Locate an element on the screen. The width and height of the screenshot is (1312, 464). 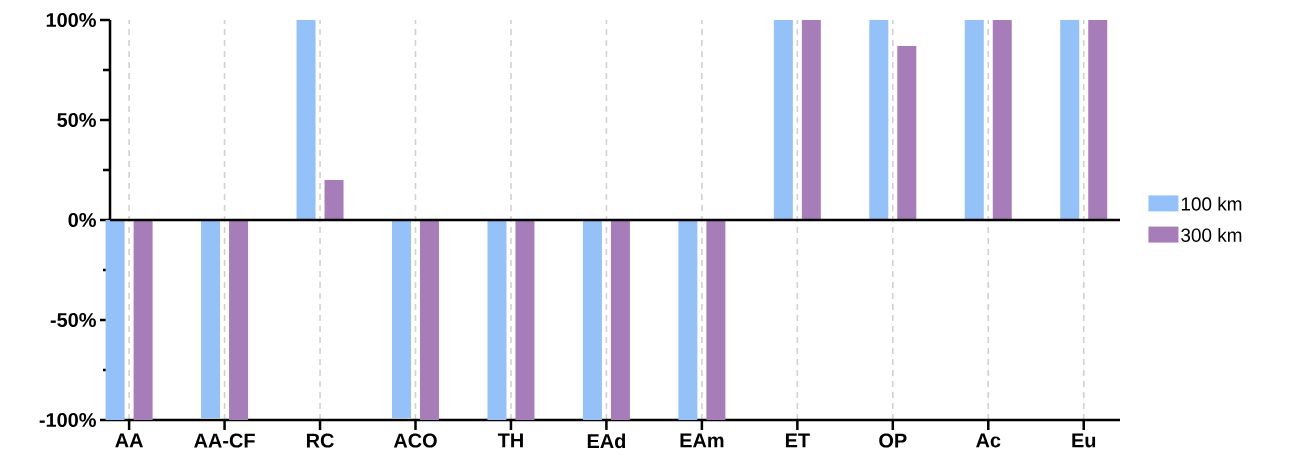
x-tick-label: TH is located at coordinates (510, 440).